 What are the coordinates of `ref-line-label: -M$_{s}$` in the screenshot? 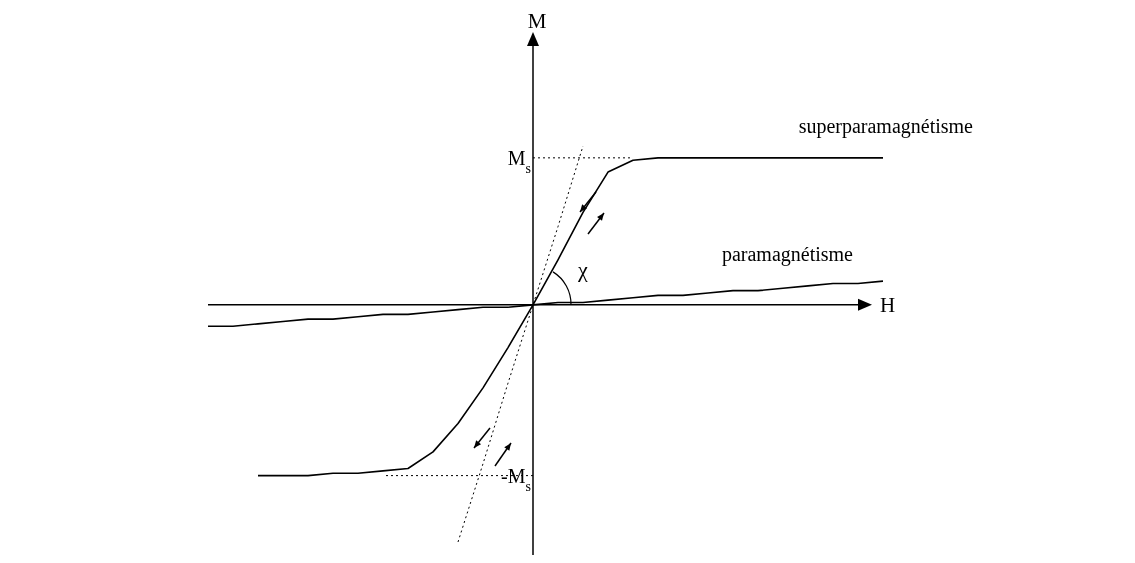 It's located at (516, 479).